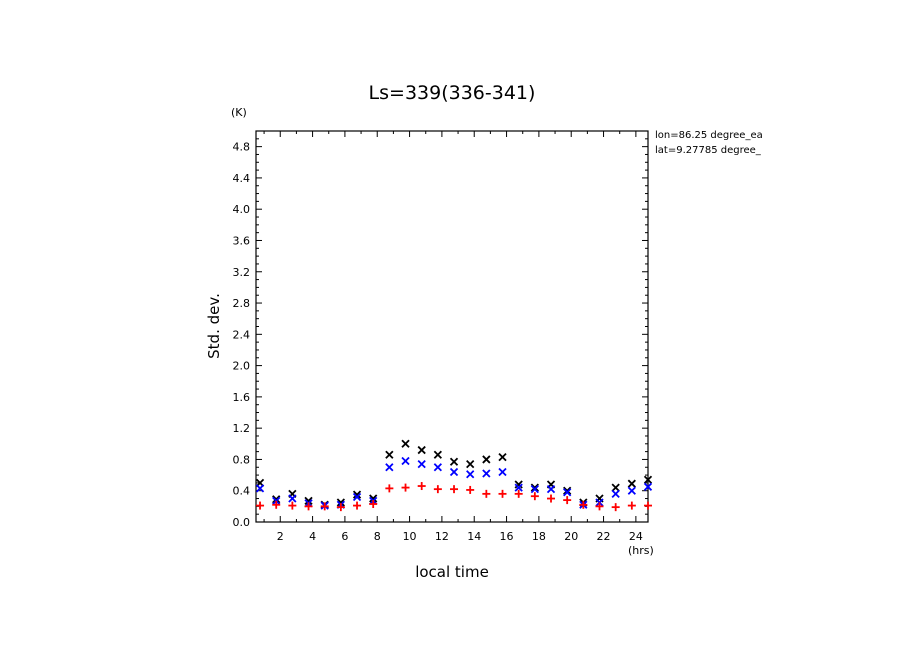  What do you see at coordinates (242, 366) in the screenshot?
I see `y-tick-label: 2.0` at bounding box center [242, 366].